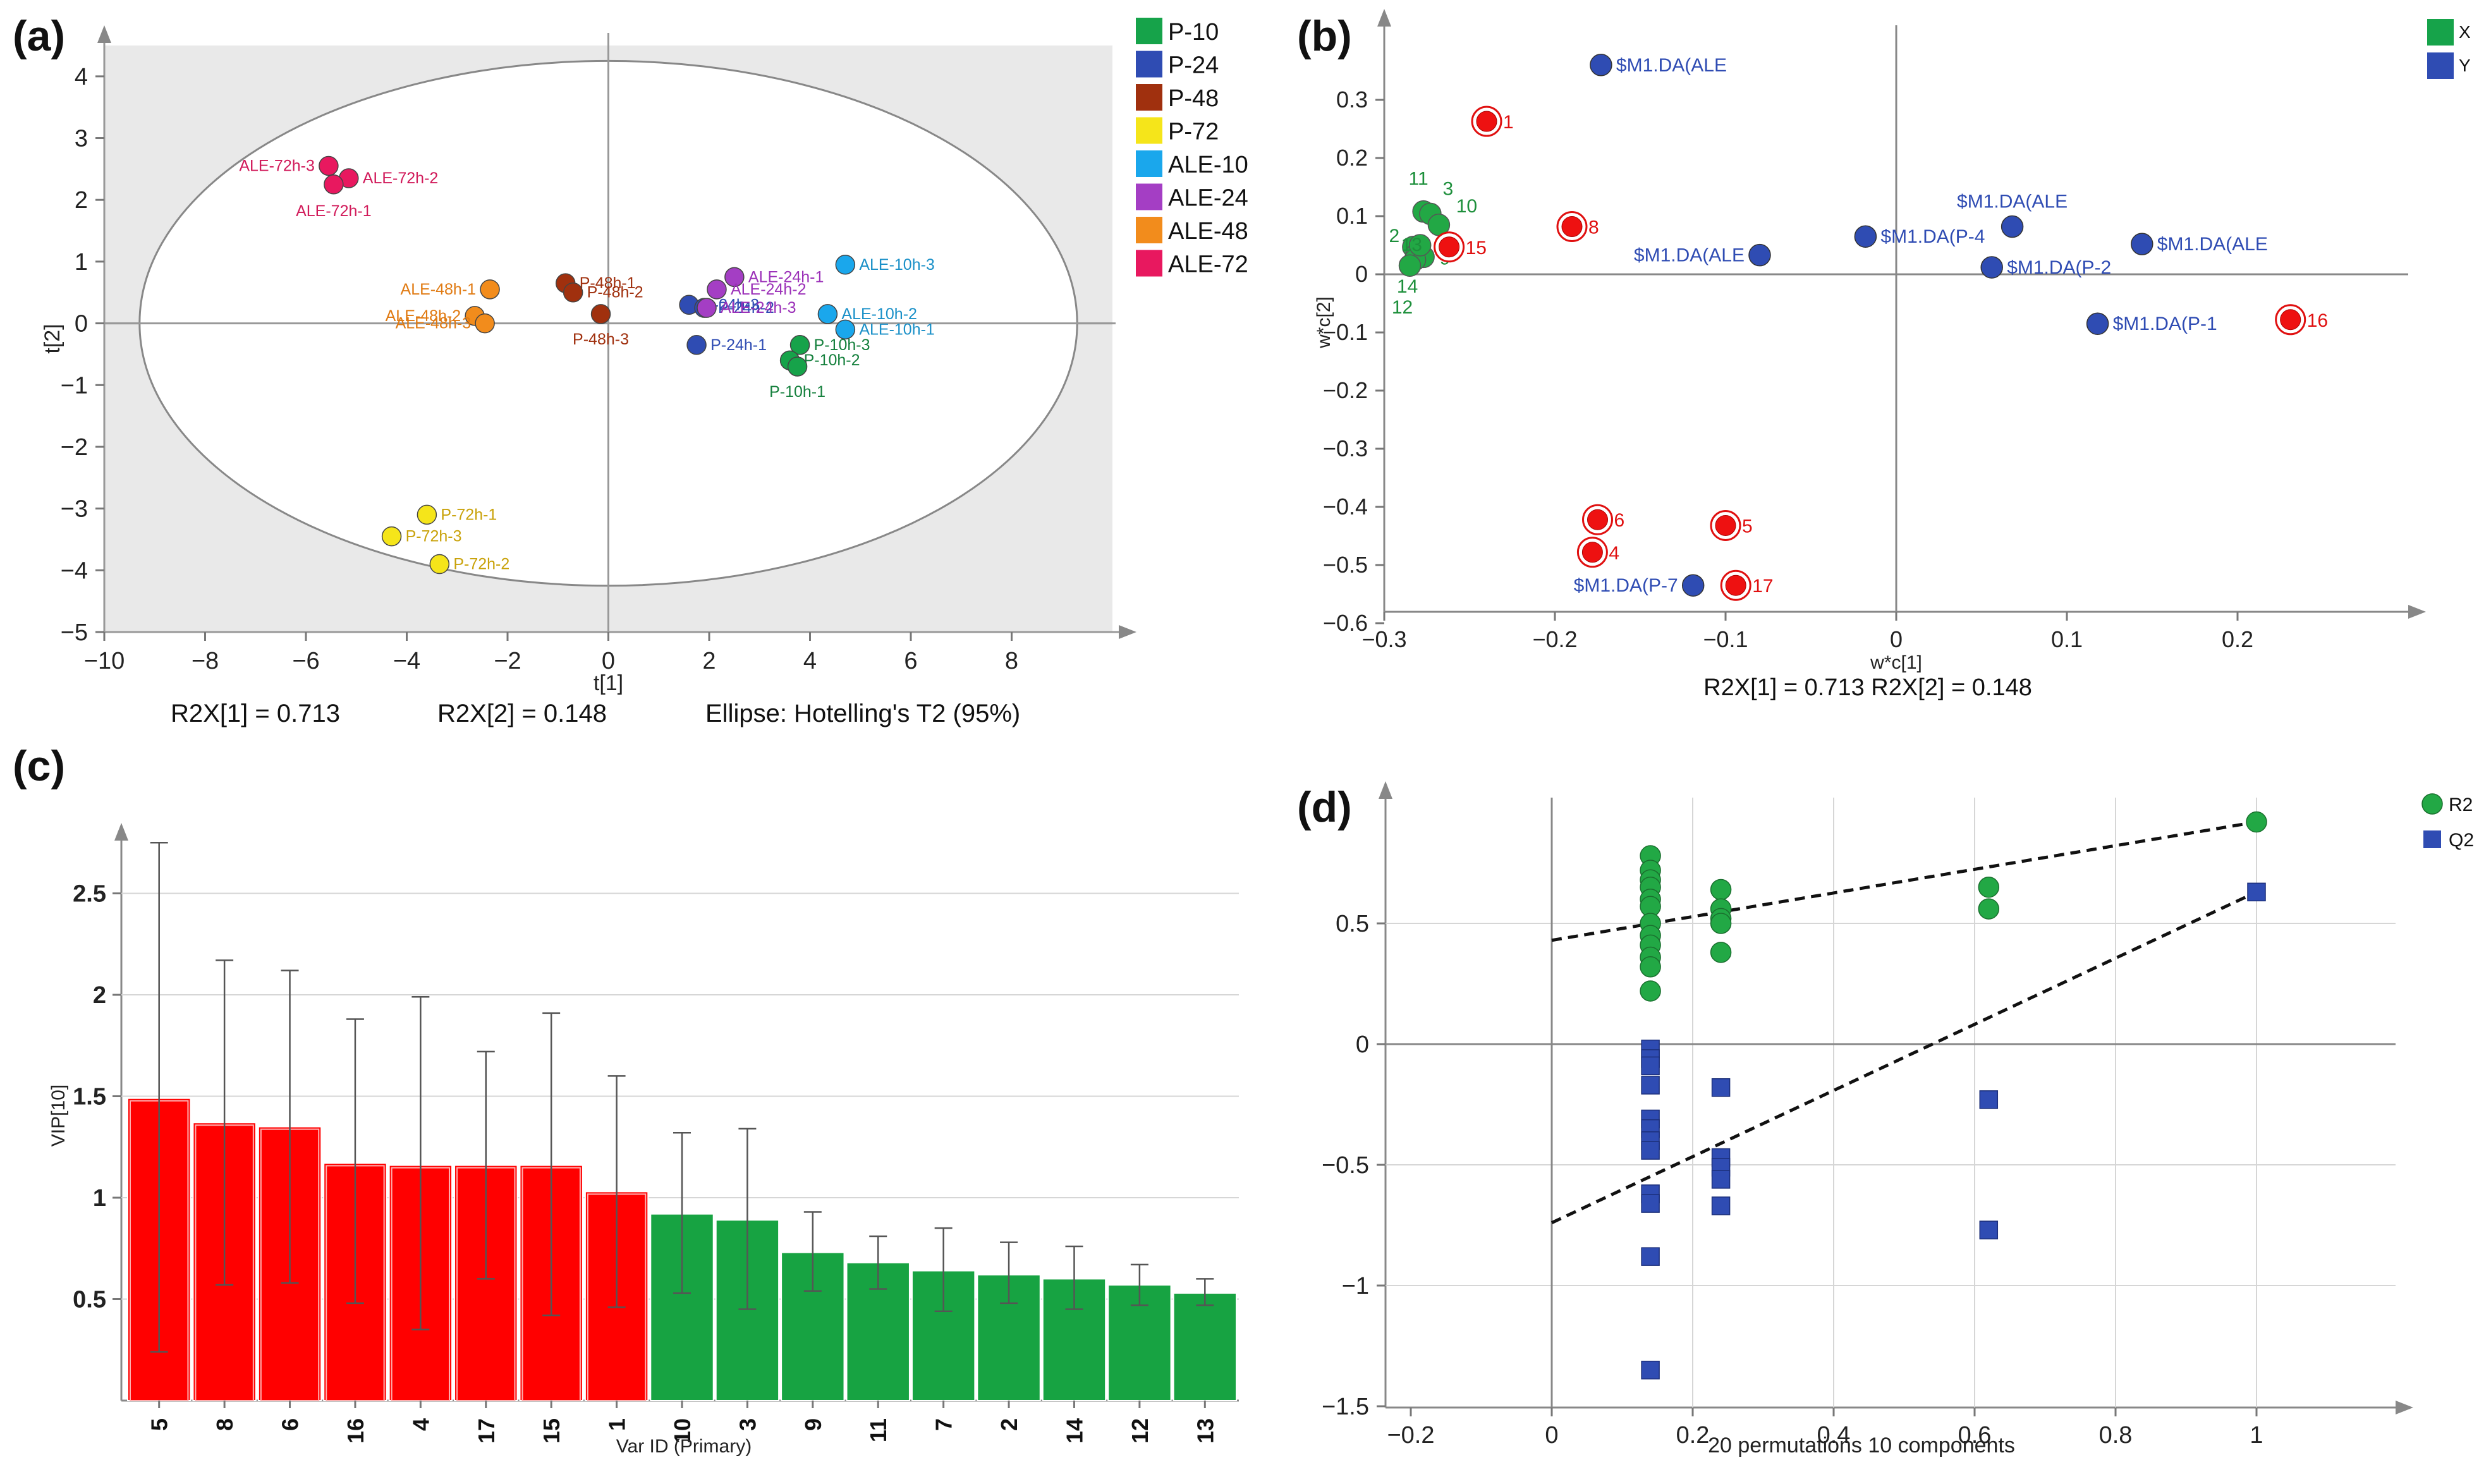 This screenshot has width=2479, height=1484. I want to click on x-tick-label-a: −4, so click(406, 661).